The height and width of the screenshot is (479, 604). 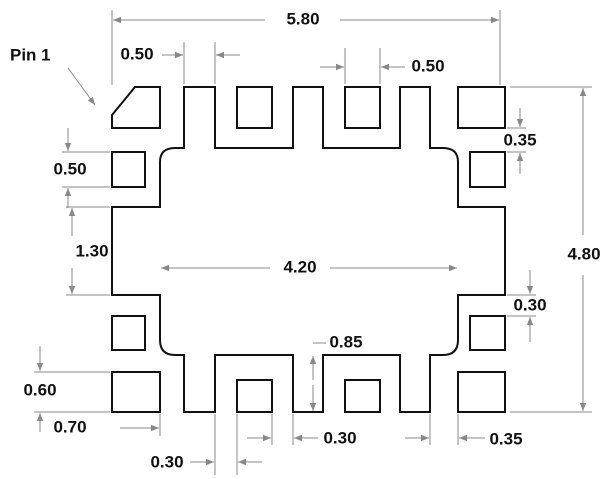 What do you see at coordinates (345, 341) in the screenshot?
I see `dimension-label: 0.85` at bounding box center [345, 341].